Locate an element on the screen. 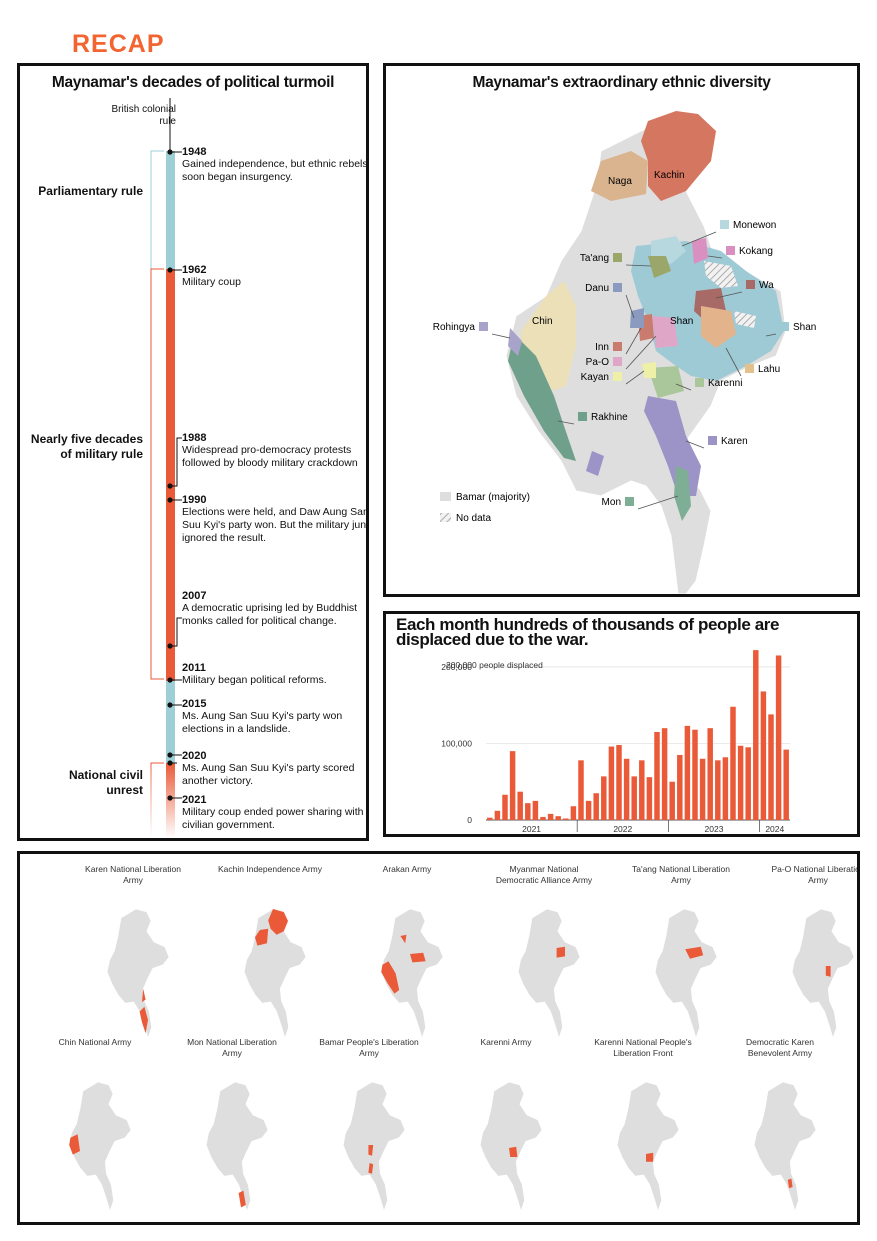 The image size is (877, 1241). naga-region is located at coordinates (619, 176).